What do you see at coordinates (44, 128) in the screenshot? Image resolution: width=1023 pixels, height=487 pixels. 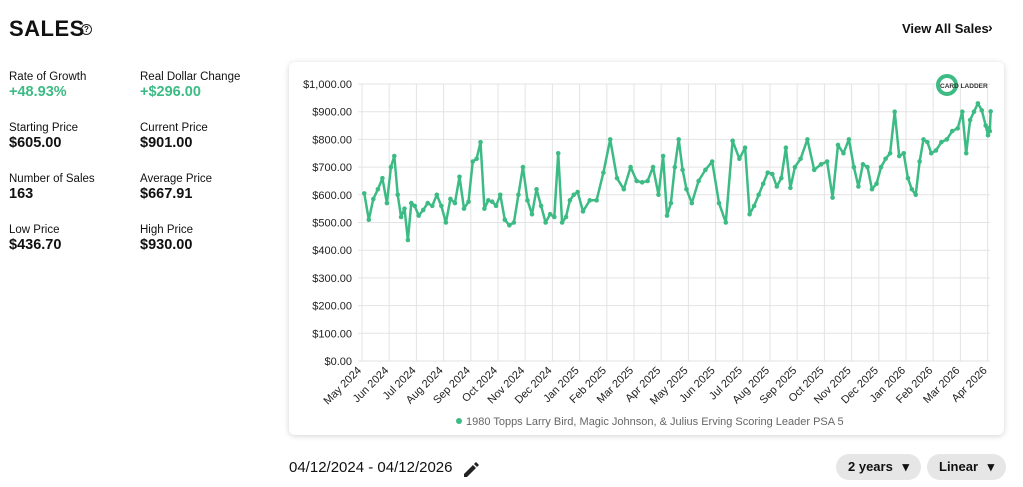 I see `stat-label: Starting Price` at bounding box center [44, 128].